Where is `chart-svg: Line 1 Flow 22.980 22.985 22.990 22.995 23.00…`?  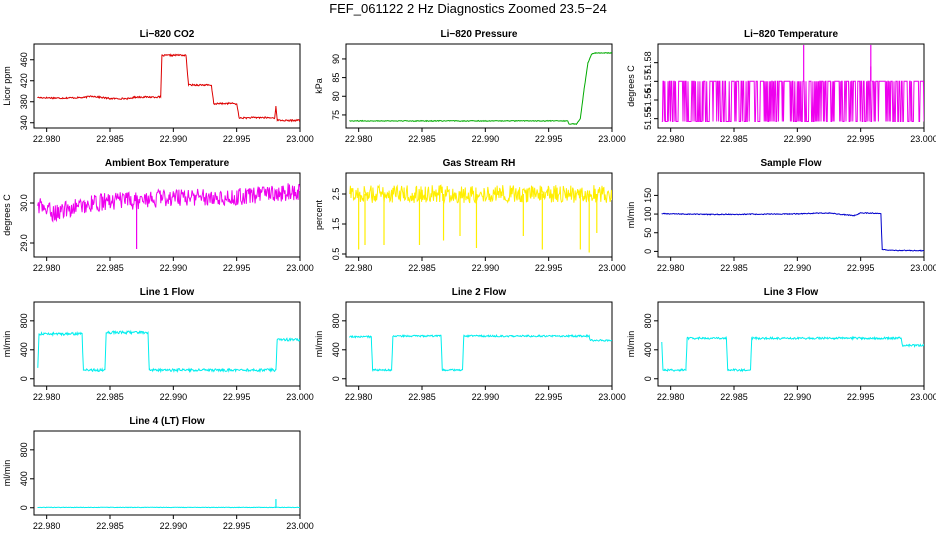
chart-svg: Line 1 Flow 22.980 22.985 22.990 22.995 23.00… is located at coordinates (158, 344).